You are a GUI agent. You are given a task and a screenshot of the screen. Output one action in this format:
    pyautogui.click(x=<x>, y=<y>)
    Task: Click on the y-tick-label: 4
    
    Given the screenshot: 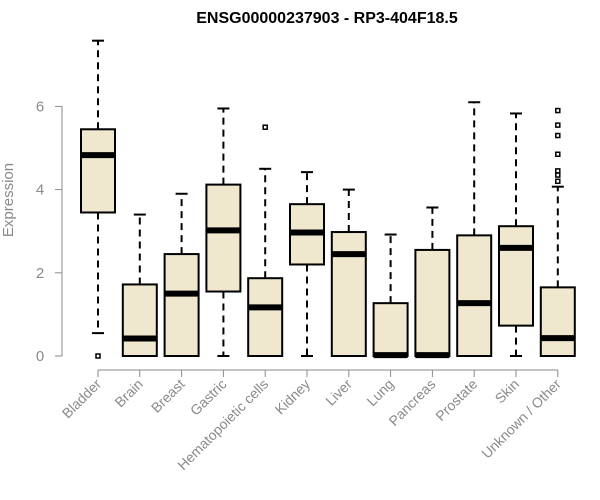 What is the action you would take?
    pyautogui.click(x=40, y=190)
    